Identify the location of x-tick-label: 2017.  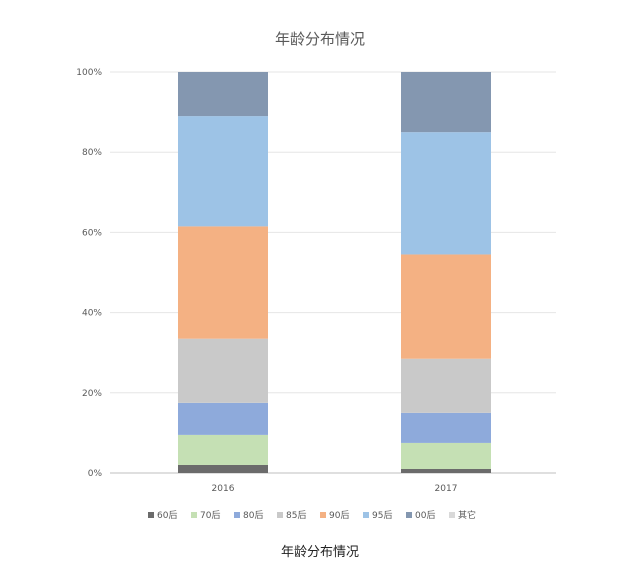
(446, 489).